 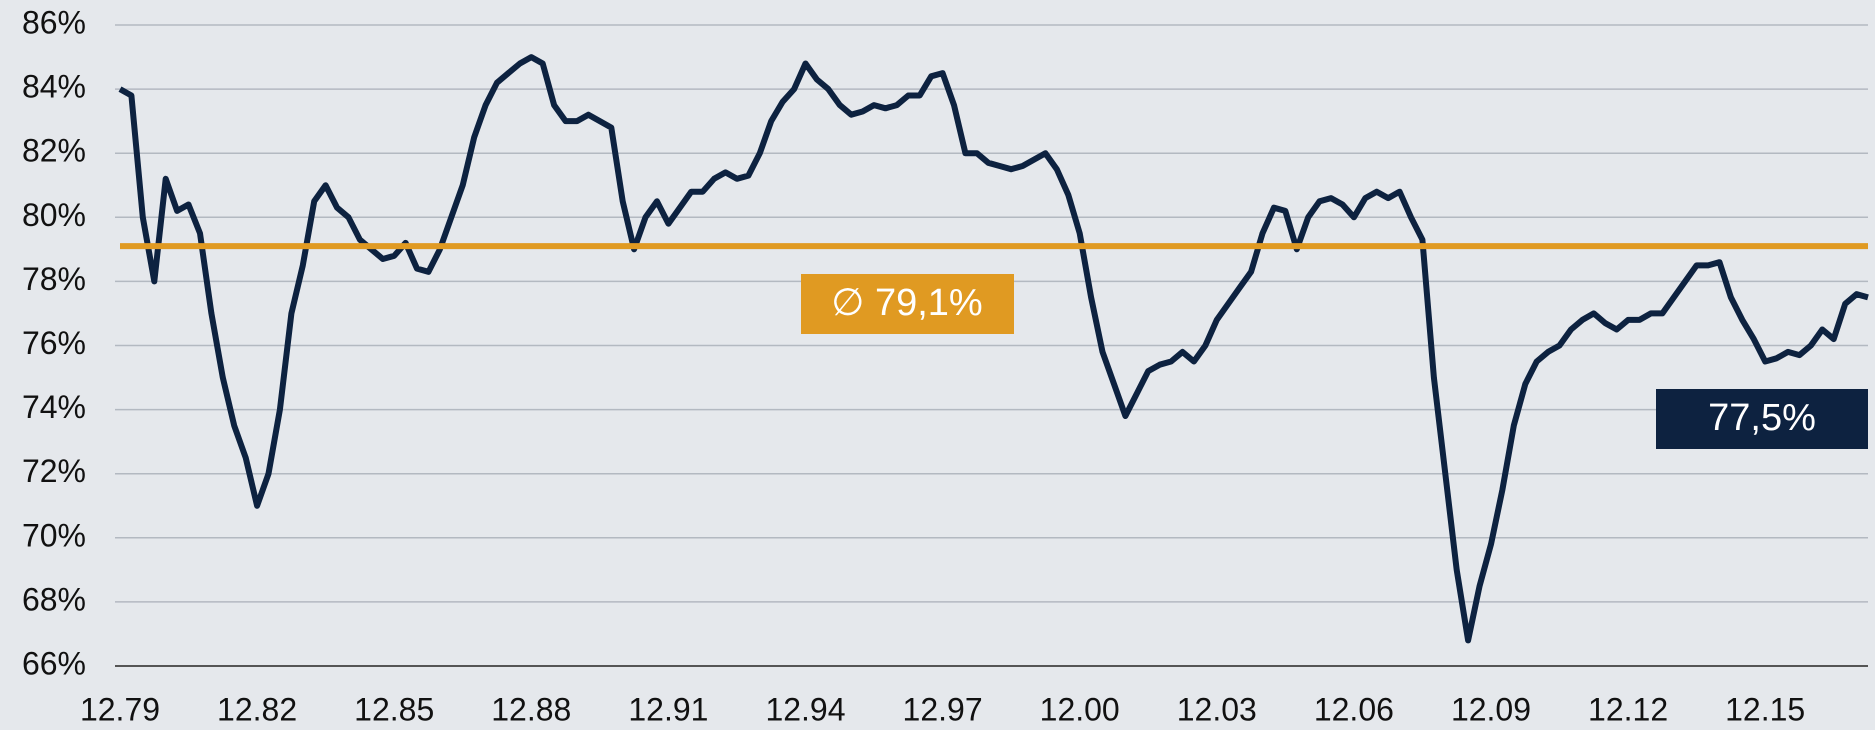 I want to click on last-value-label: 77,5%, so click(x=1762, y=418).